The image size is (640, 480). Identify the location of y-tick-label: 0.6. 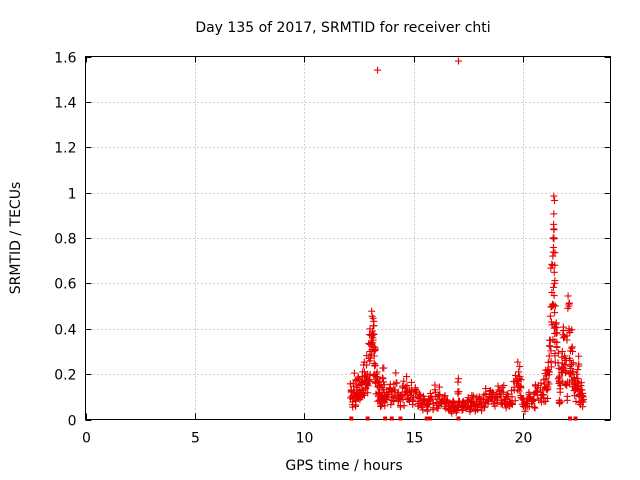
(65, 285).